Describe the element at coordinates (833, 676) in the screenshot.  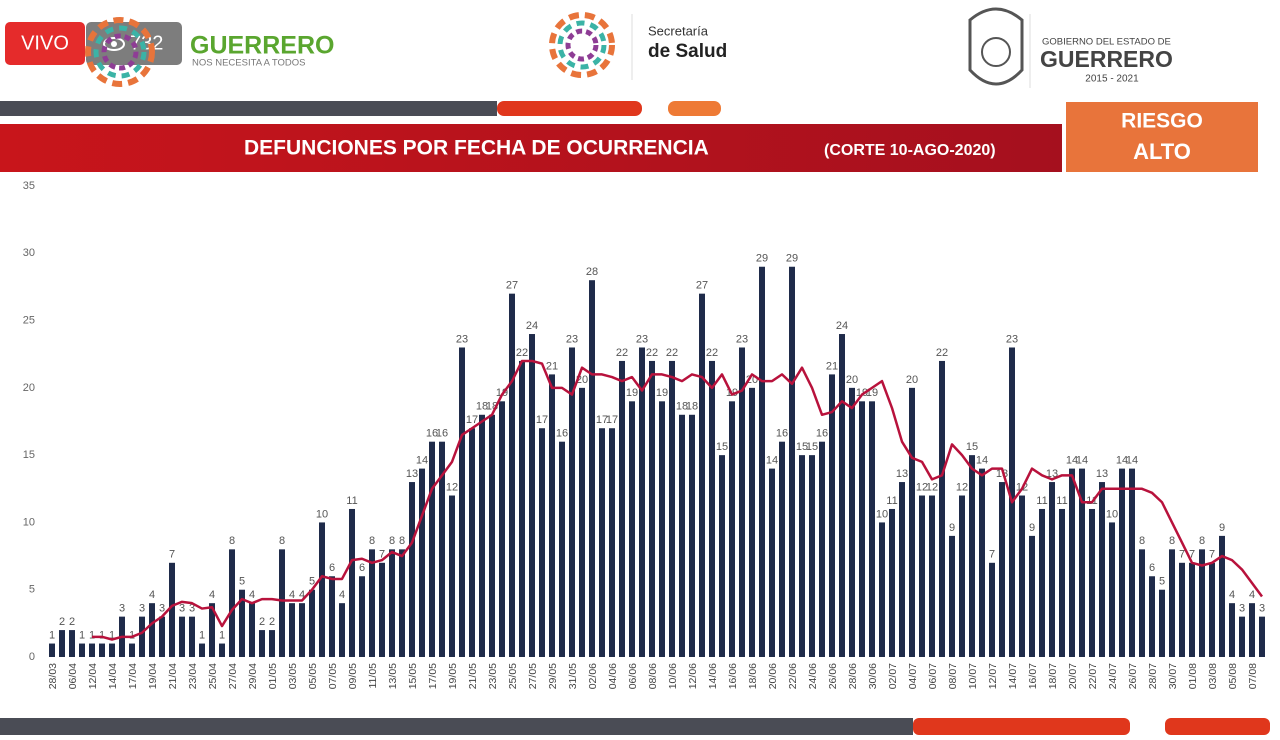
I see `x-tick-label: 26/06` at that location.